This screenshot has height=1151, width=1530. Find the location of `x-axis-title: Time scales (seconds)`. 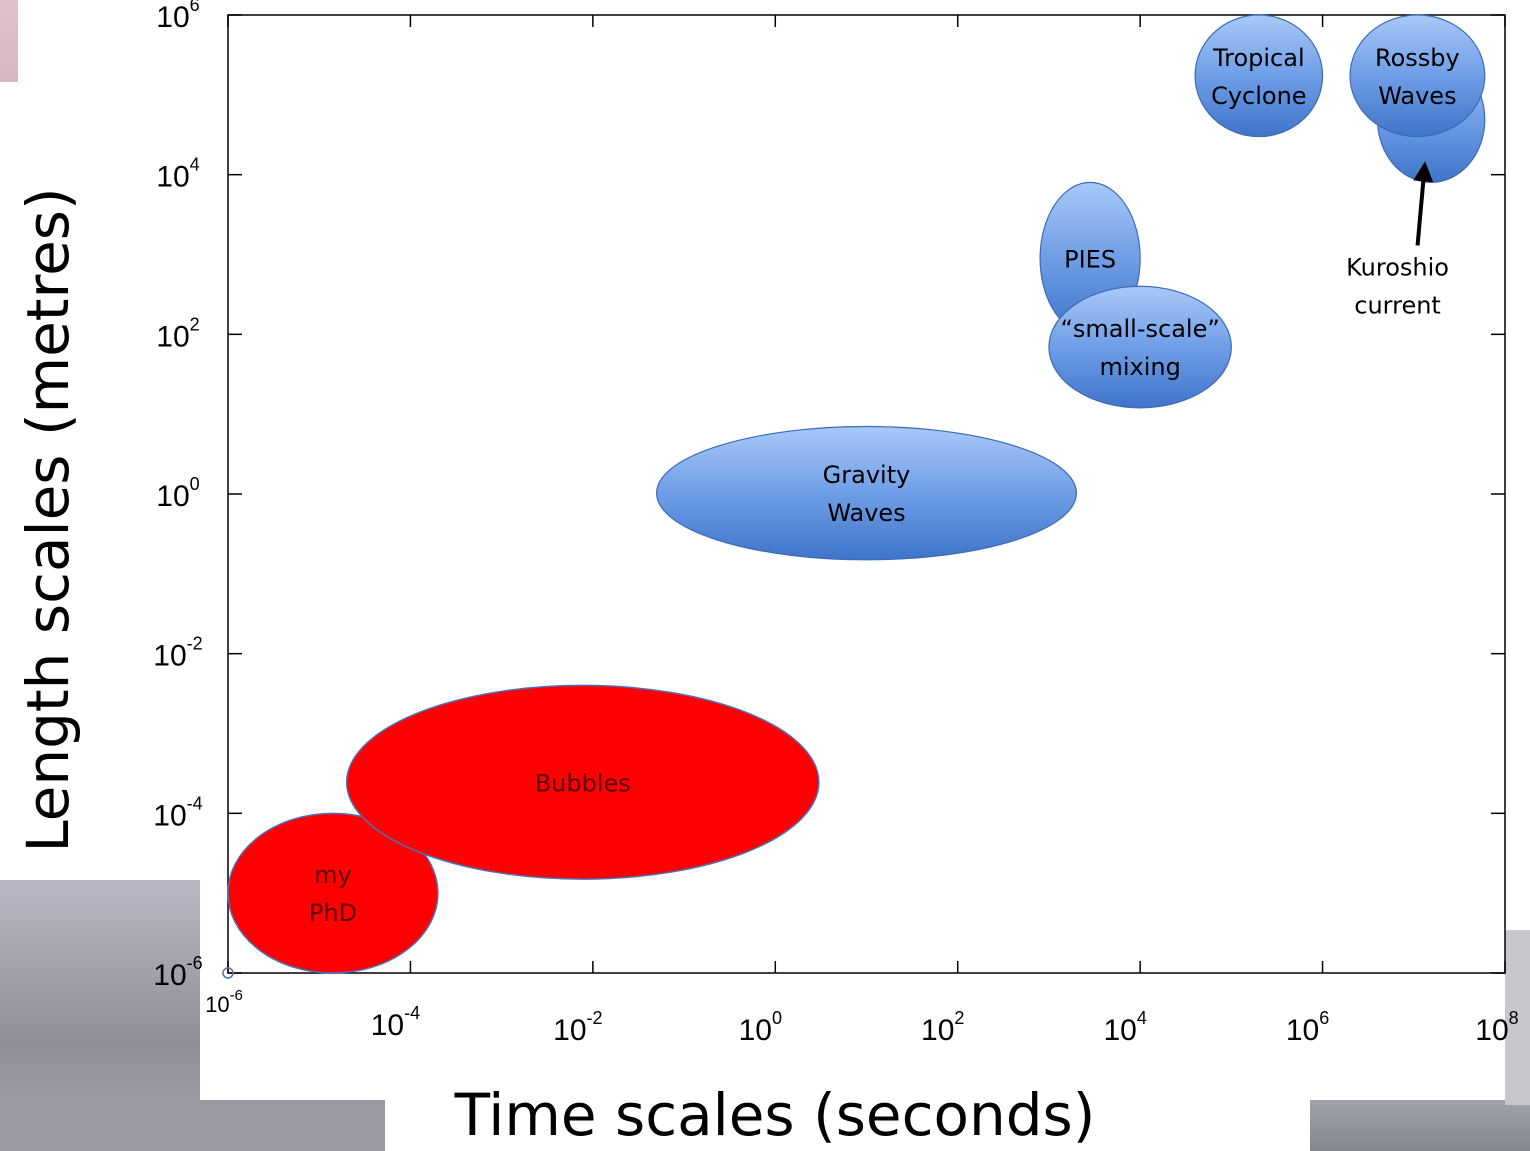

x-axis-title: Time scales (seconds) is located at coordinates (775, 1115).